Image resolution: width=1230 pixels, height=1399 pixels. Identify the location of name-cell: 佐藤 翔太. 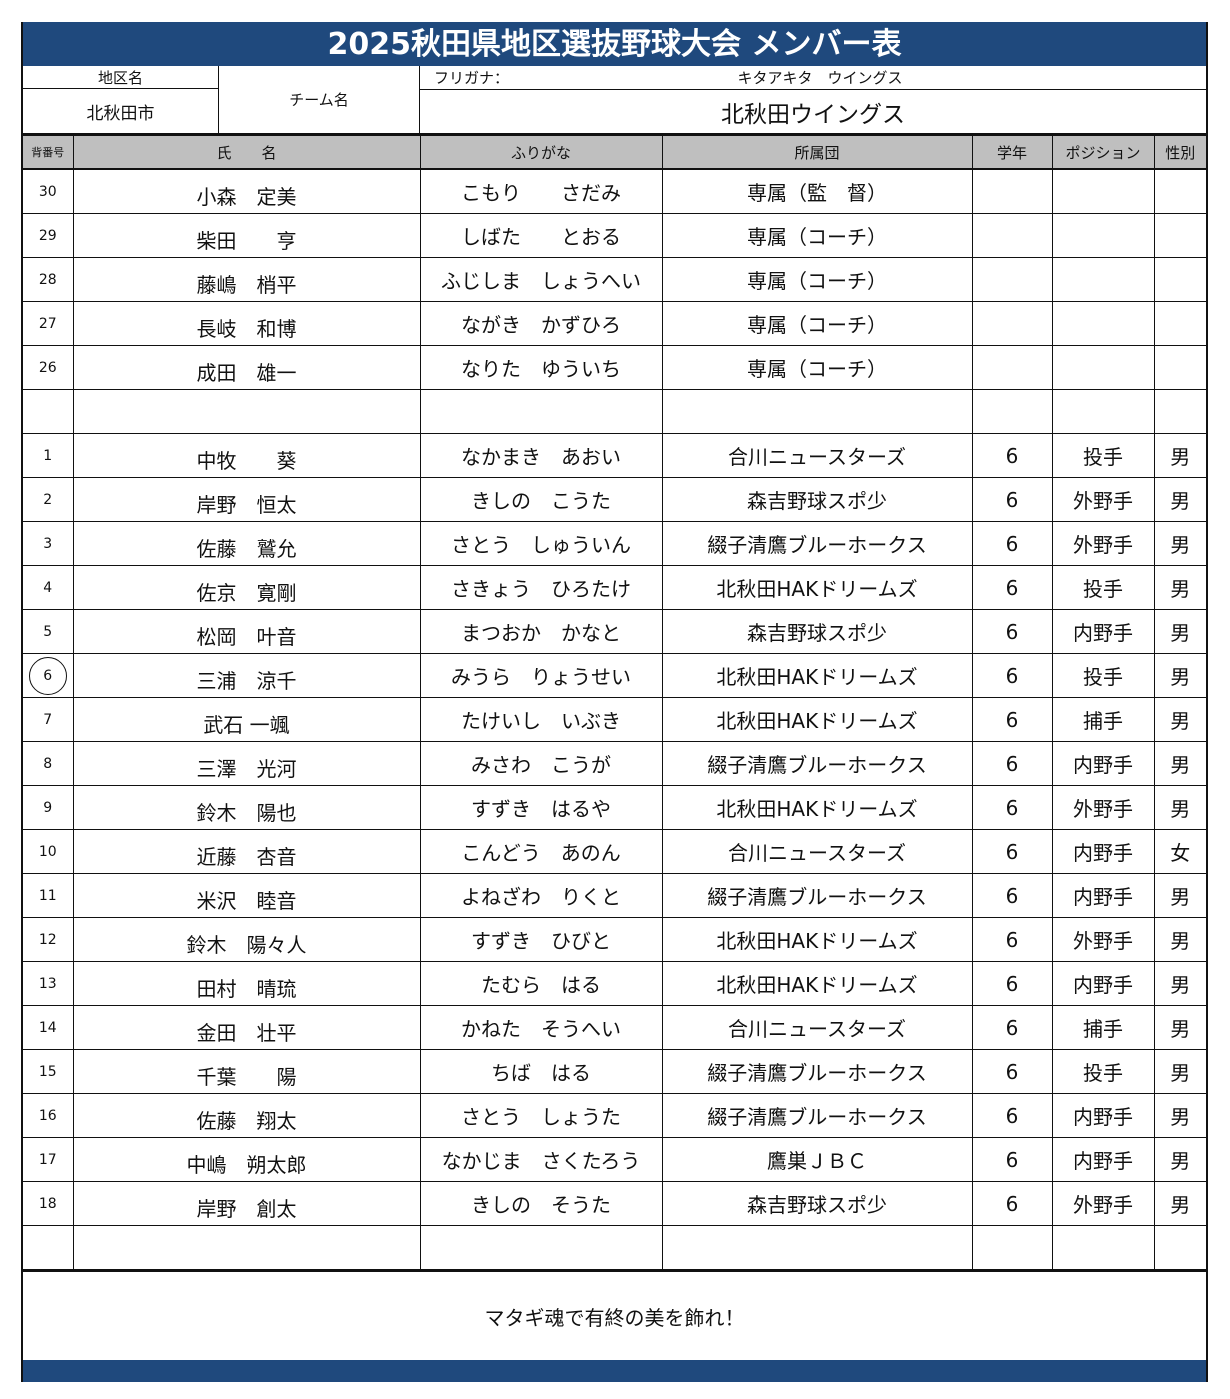
(246, 1115).